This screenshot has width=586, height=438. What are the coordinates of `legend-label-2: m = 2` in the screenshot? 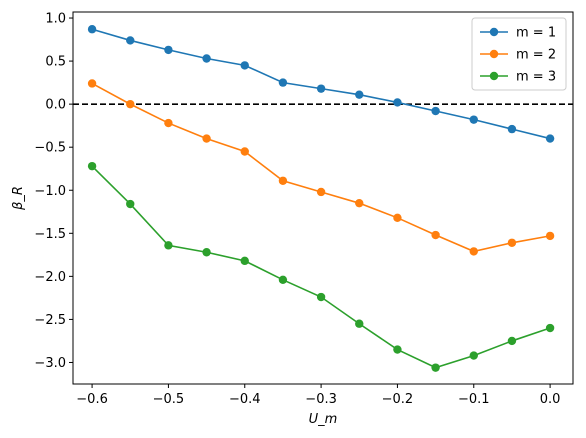 It's located at (536, 55).